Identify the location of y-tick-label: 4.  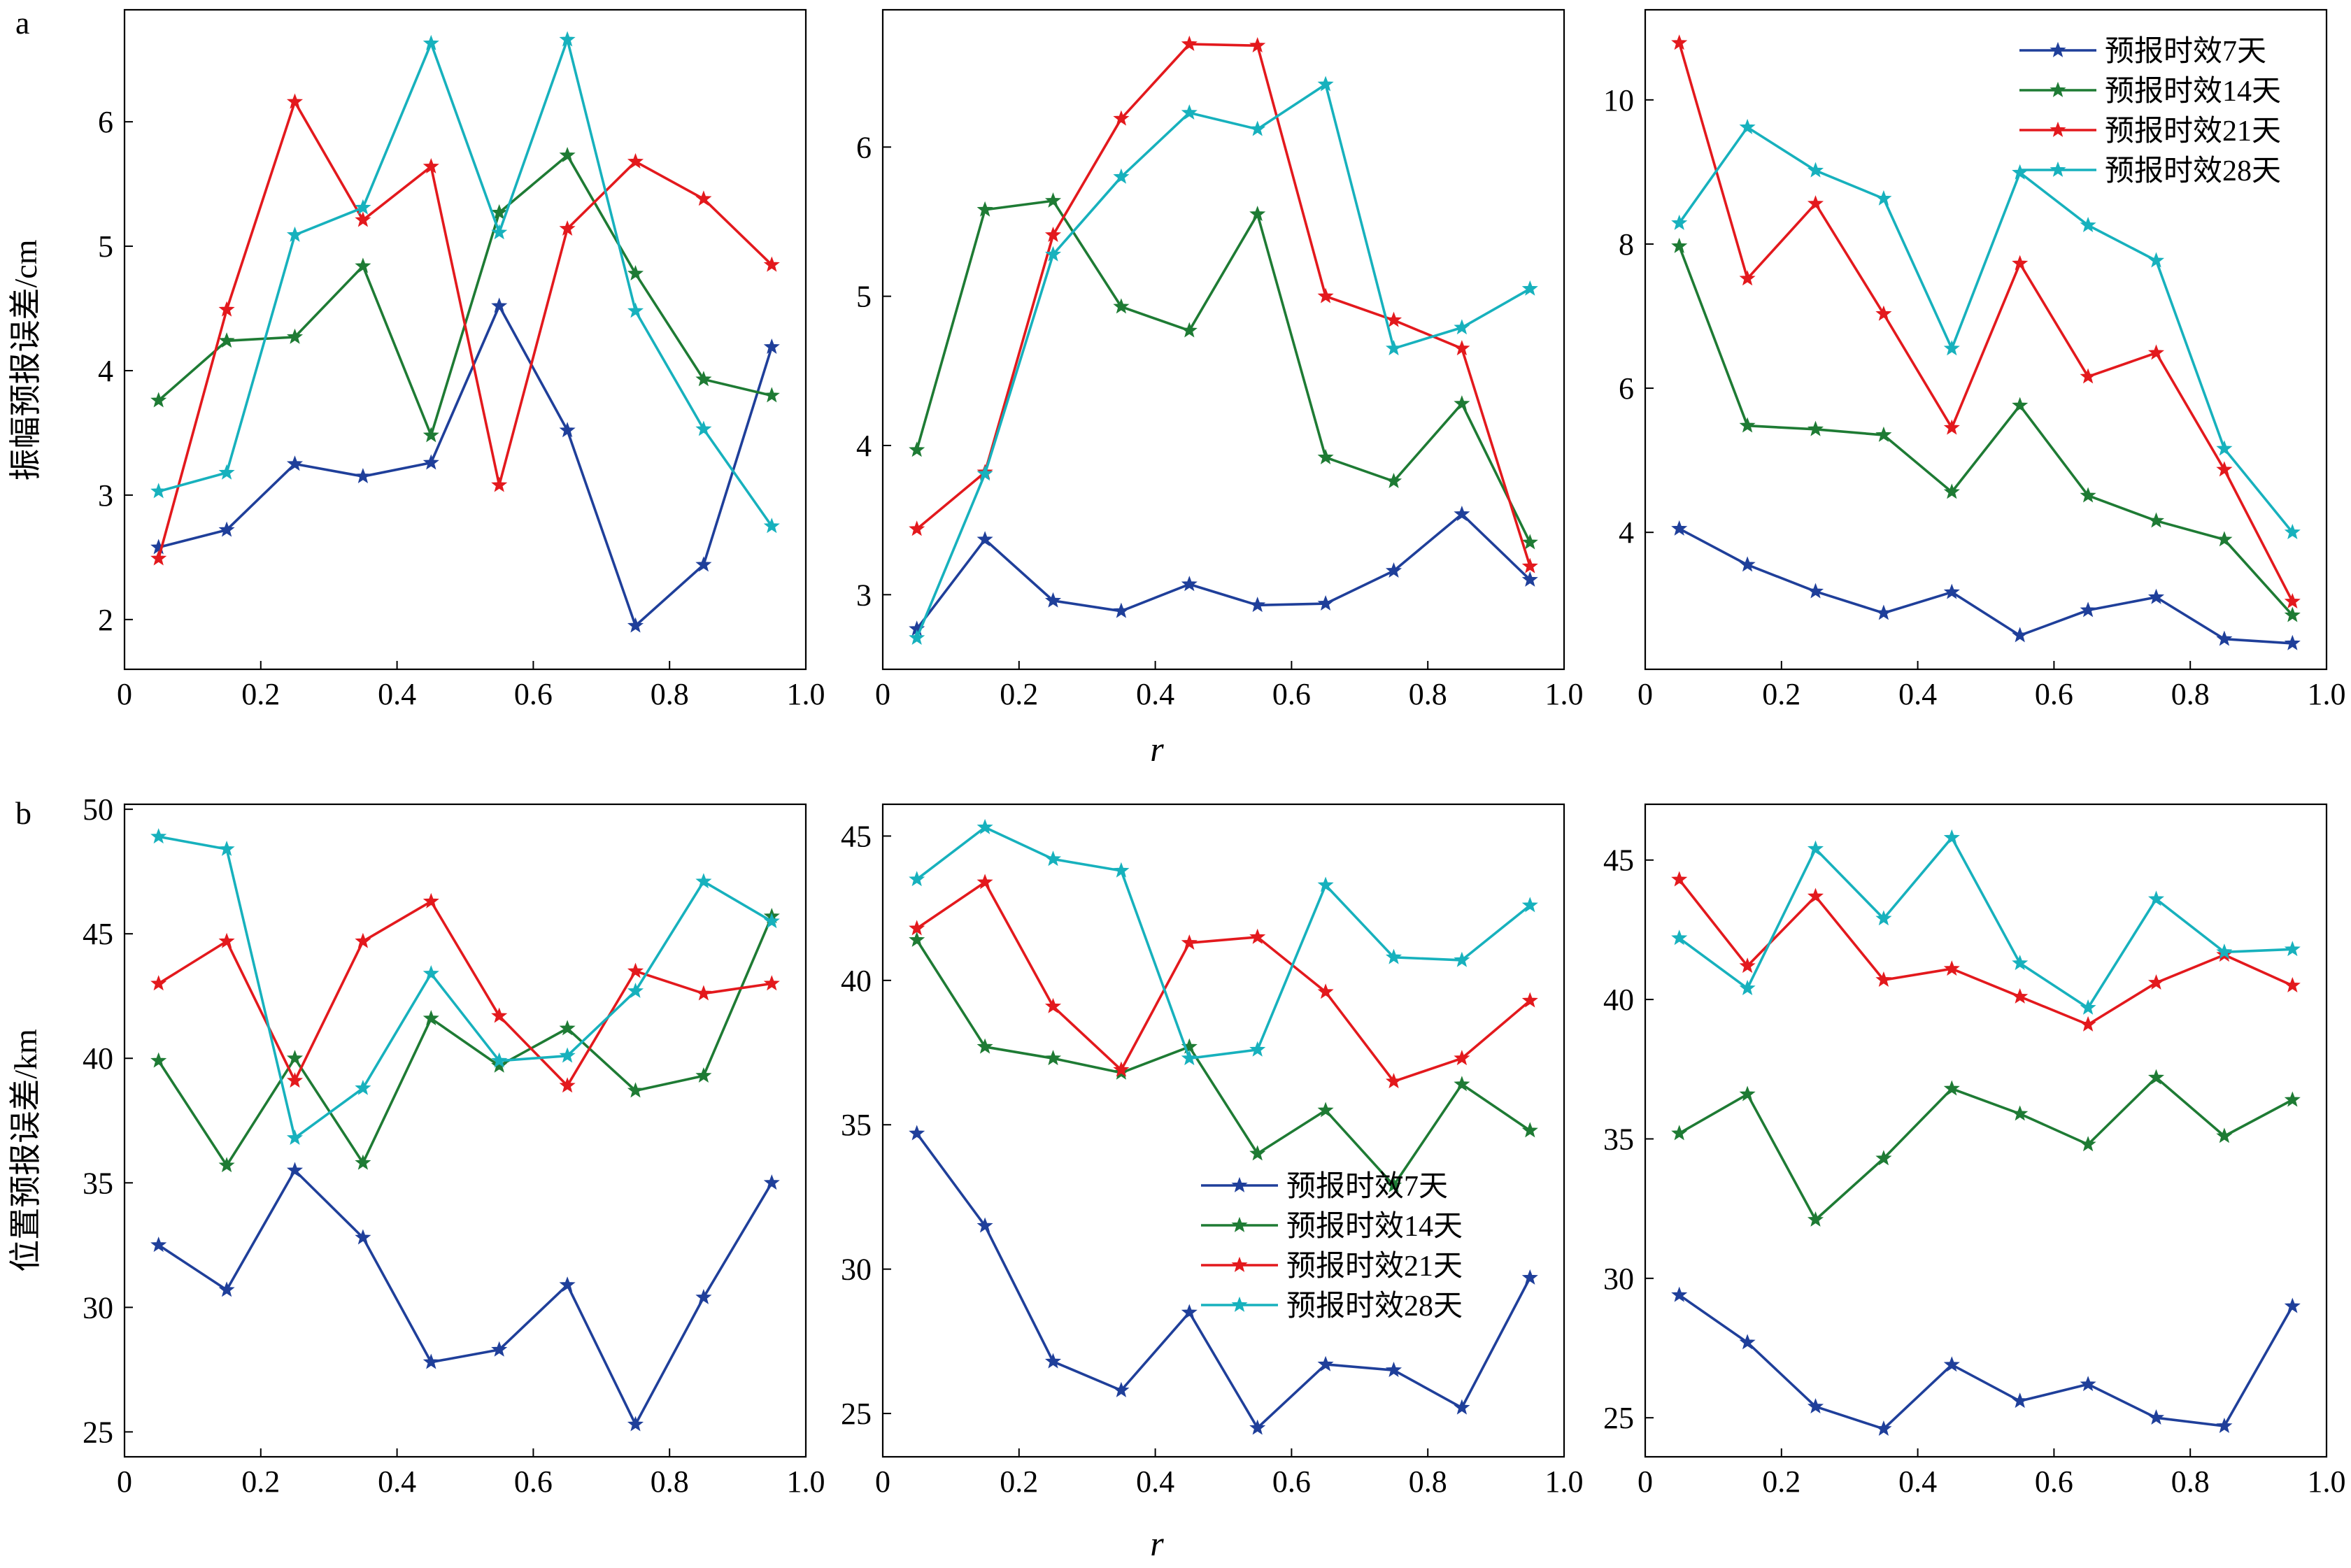
(1626, 532).